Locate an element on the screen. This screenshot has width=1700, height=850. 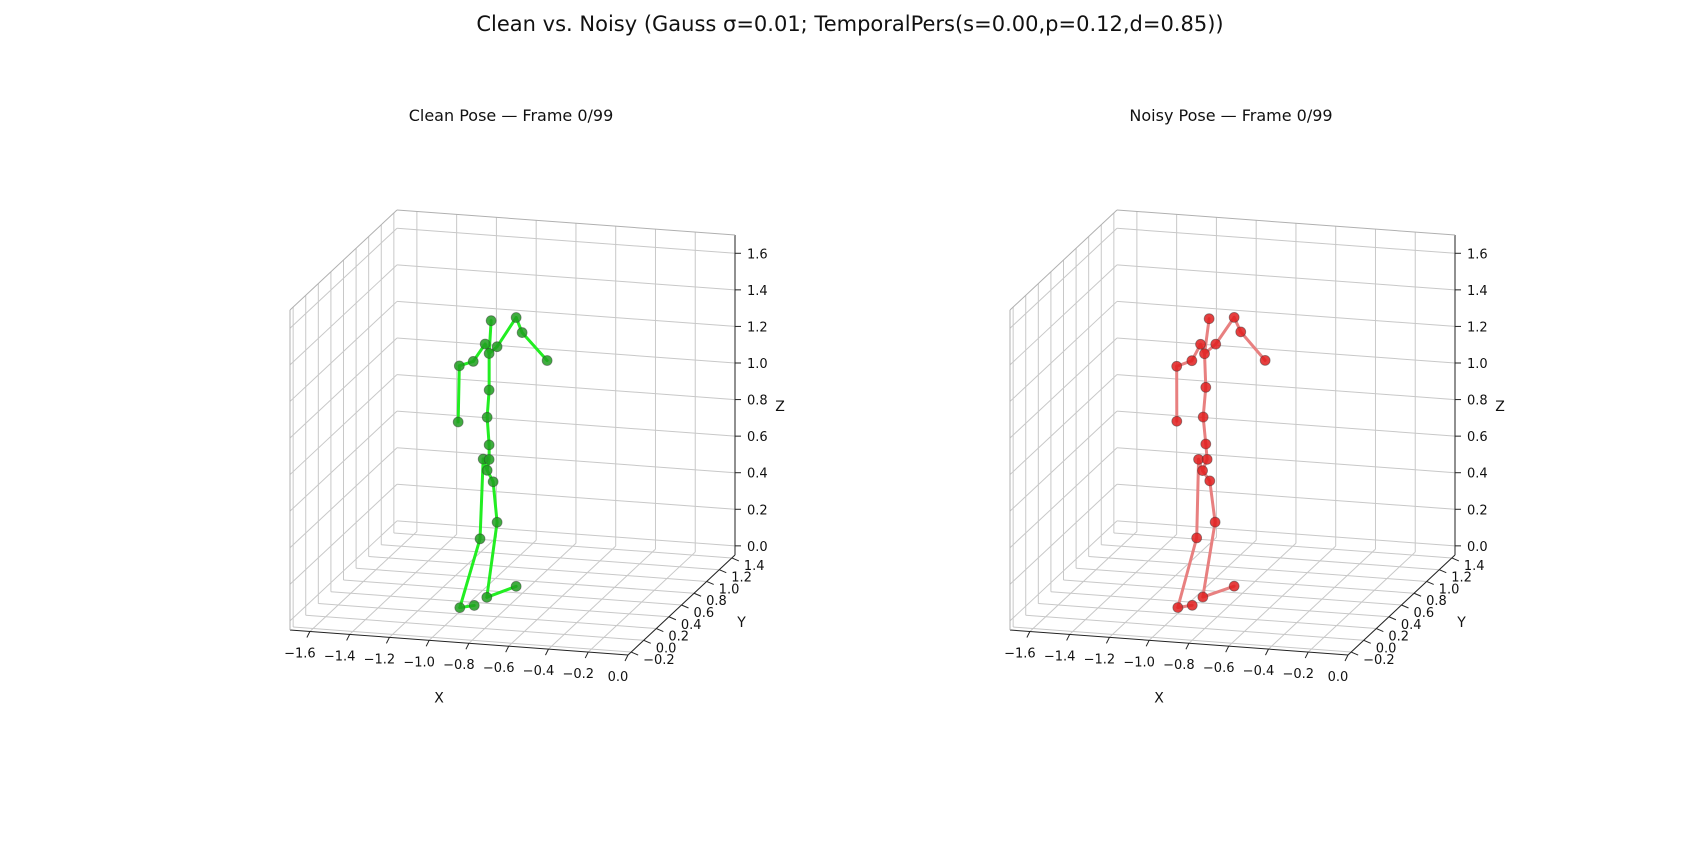
joint-r_foot is located at coordinates (516, 586).